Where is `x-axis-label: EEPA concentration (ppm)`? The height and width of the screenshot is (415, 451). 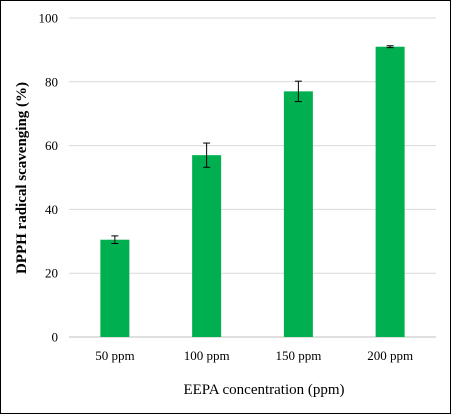
x-axis-label: EEPA concentration (ppm) is located at coordinates (263, 390).